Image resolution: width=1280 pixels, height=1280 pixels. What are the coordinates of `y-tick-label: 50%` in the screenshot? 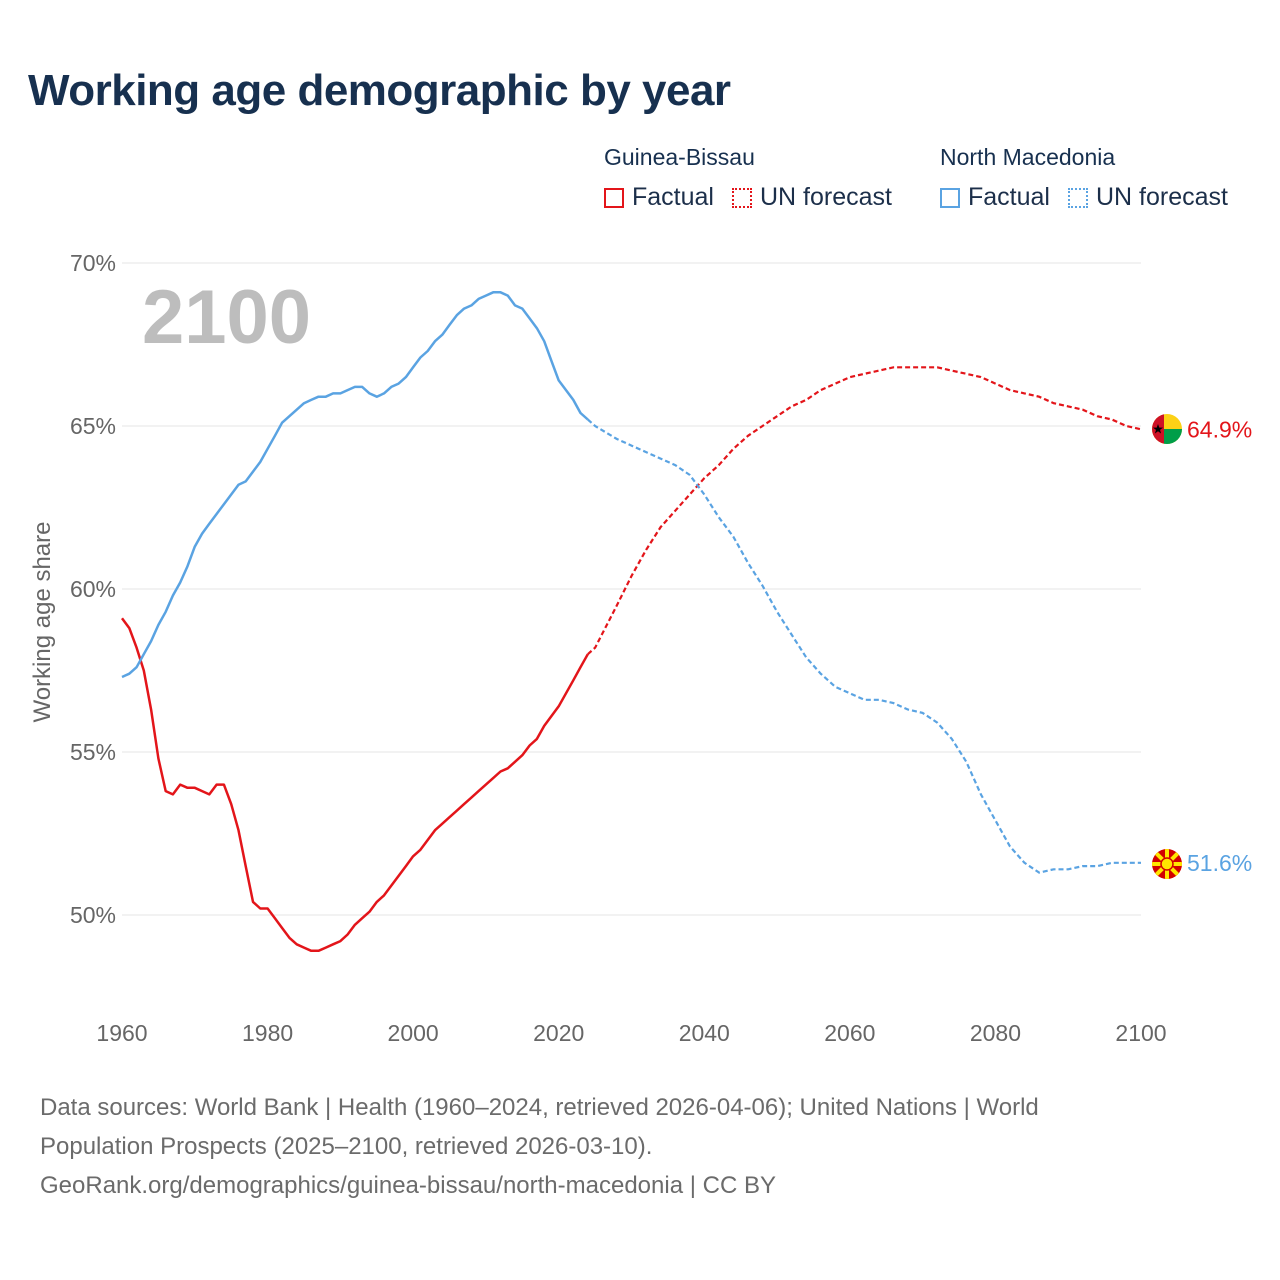 It's located at (93, 915).